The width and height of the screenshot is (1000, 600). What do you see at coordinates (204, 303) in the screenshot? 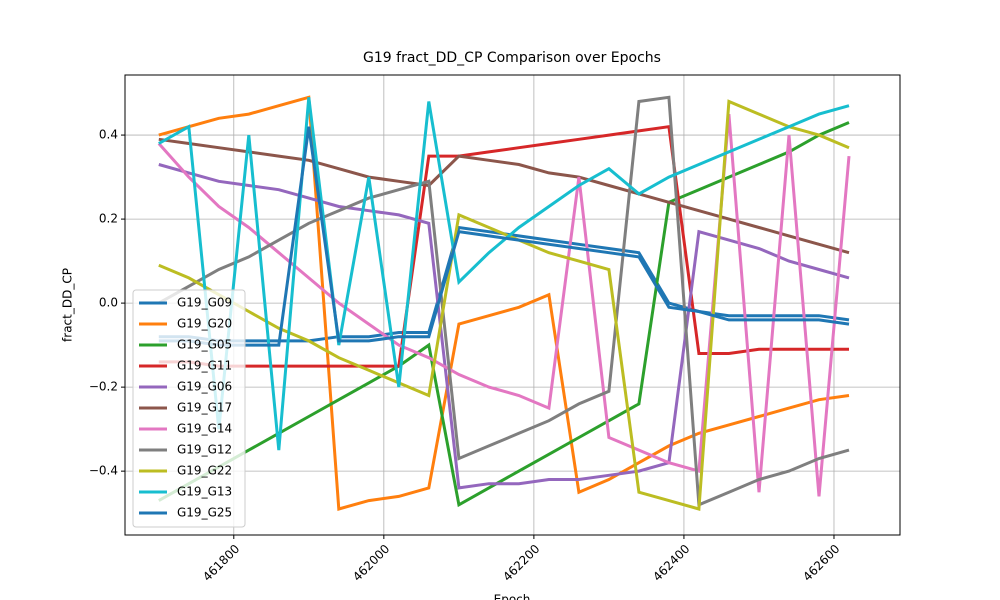
I see `legend-label: G19_G09` at bounding box center [204, 303].